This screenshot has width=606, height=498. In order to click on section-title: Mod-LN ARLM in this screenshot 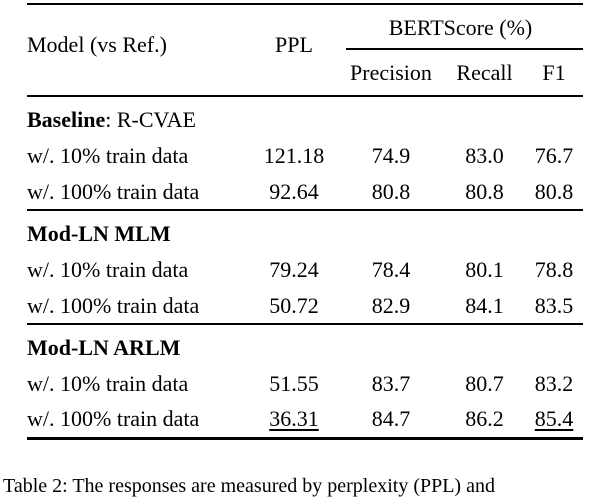, I will do `click(305, 345)`.